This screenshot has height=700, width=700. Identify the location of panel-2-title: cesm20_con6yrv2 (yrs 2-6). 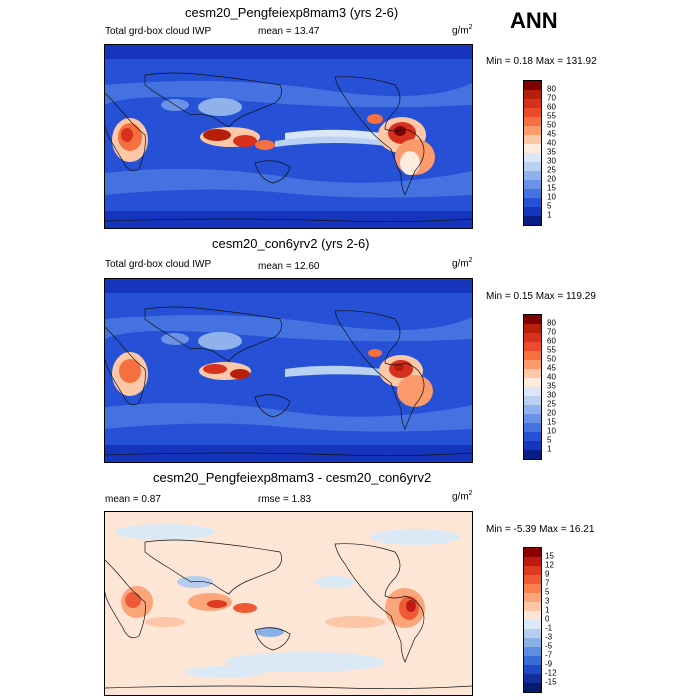
(291, 243).